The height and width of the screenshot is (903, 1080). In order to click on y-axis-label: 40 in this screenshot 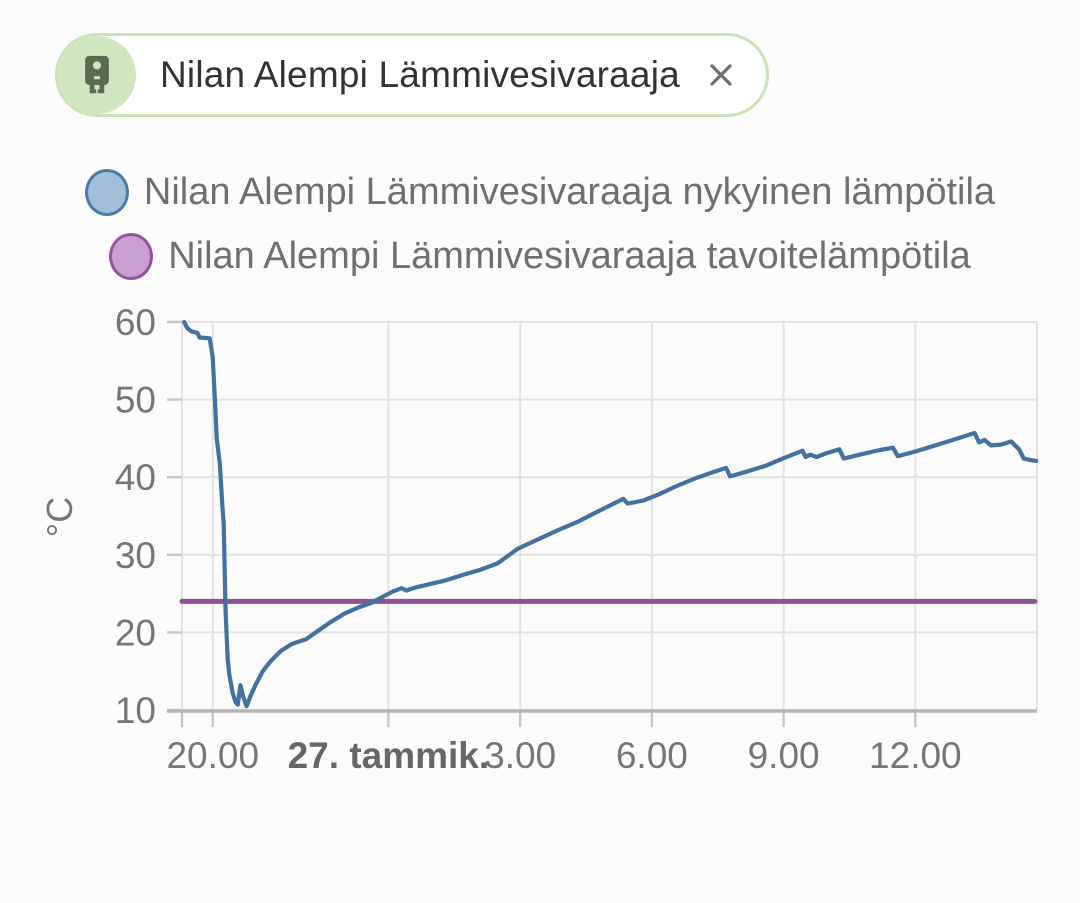, I will do `click(135, 477)`.